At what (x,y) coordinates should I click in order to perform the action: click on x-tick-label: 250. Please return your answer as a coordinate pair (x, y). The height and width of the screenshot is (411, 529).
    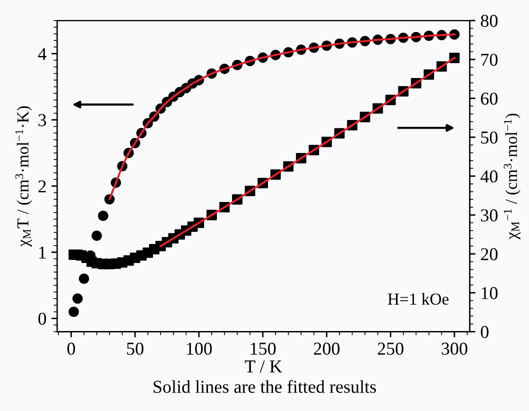
    Looking at the image, I should click on (391, 348).